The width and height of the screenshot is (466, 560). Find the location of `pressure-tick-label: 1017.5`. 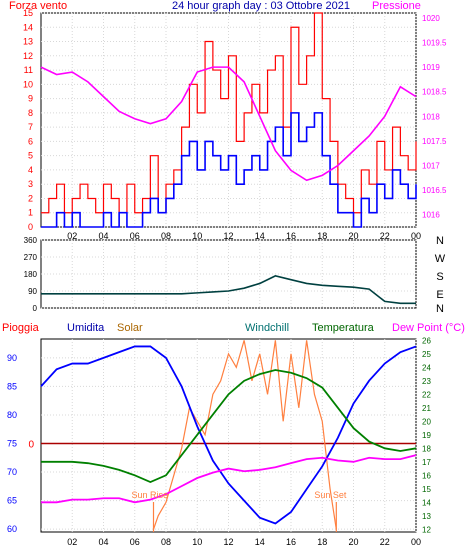

pressure-tick-label: 1017.5 is located at coordinates (434, 141).